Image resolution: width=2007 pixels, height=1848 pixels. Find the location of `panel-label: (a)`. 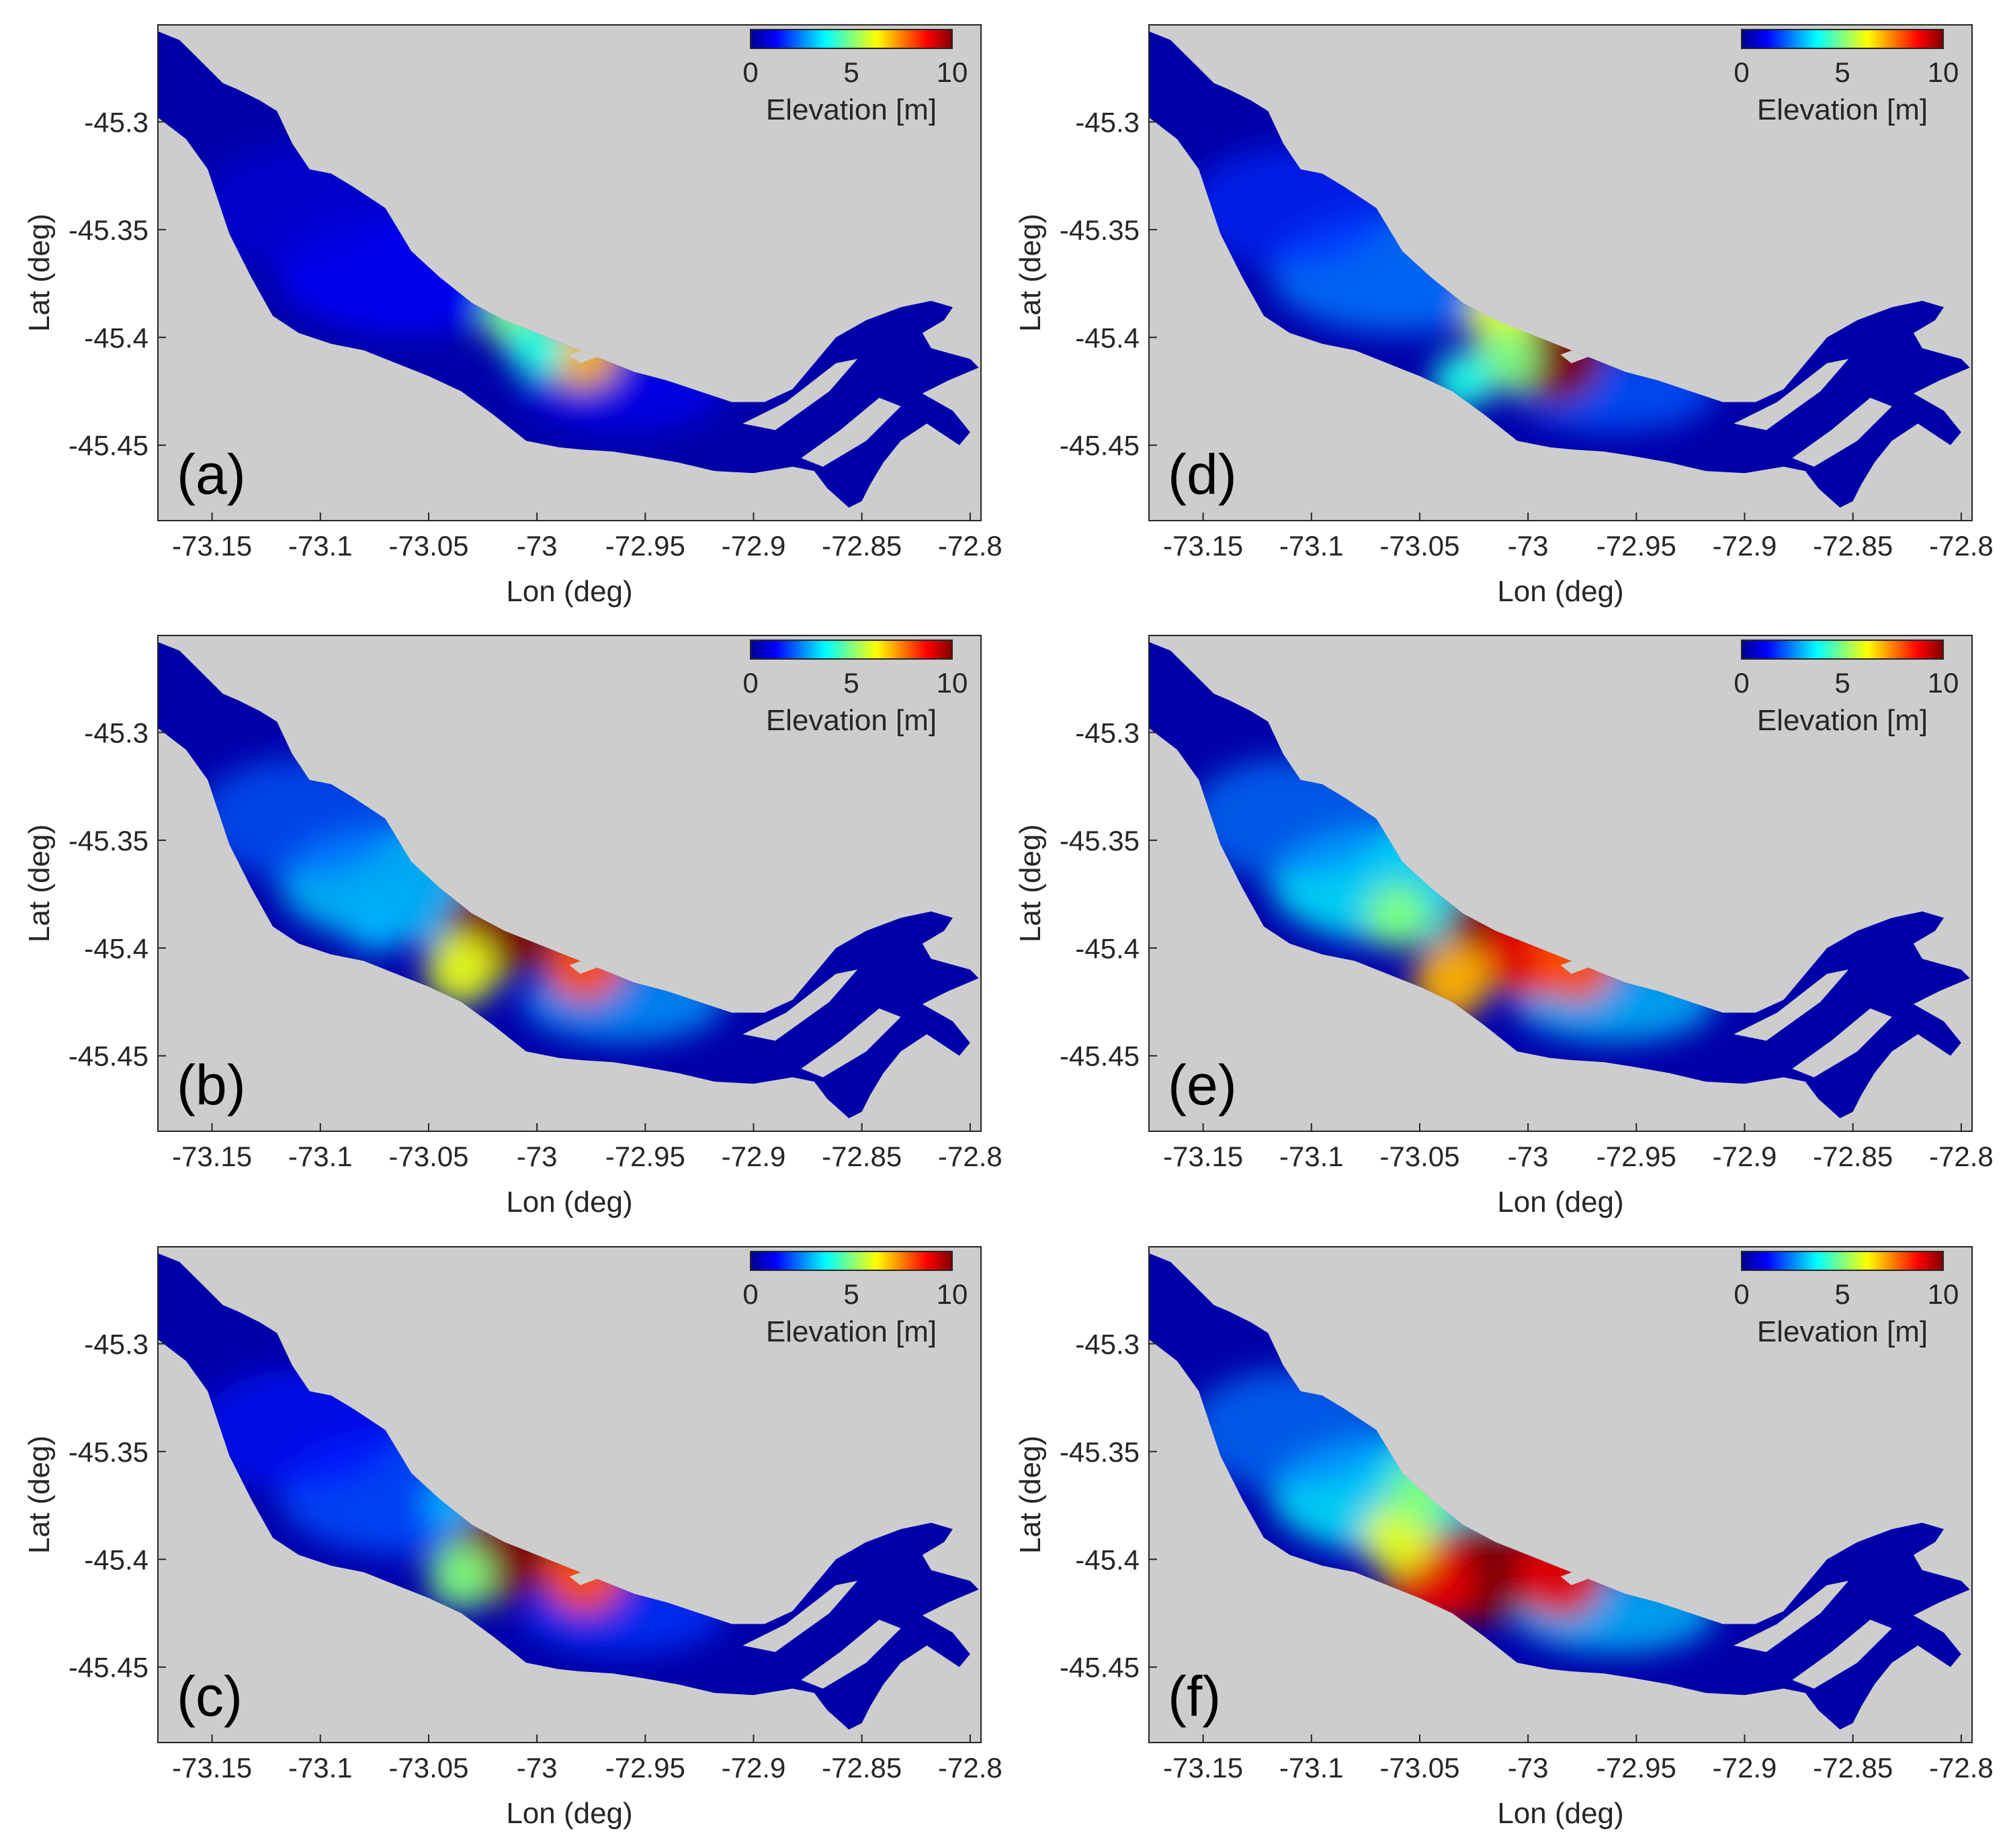

panel-label: (a) is located at coordinates (211, 474).